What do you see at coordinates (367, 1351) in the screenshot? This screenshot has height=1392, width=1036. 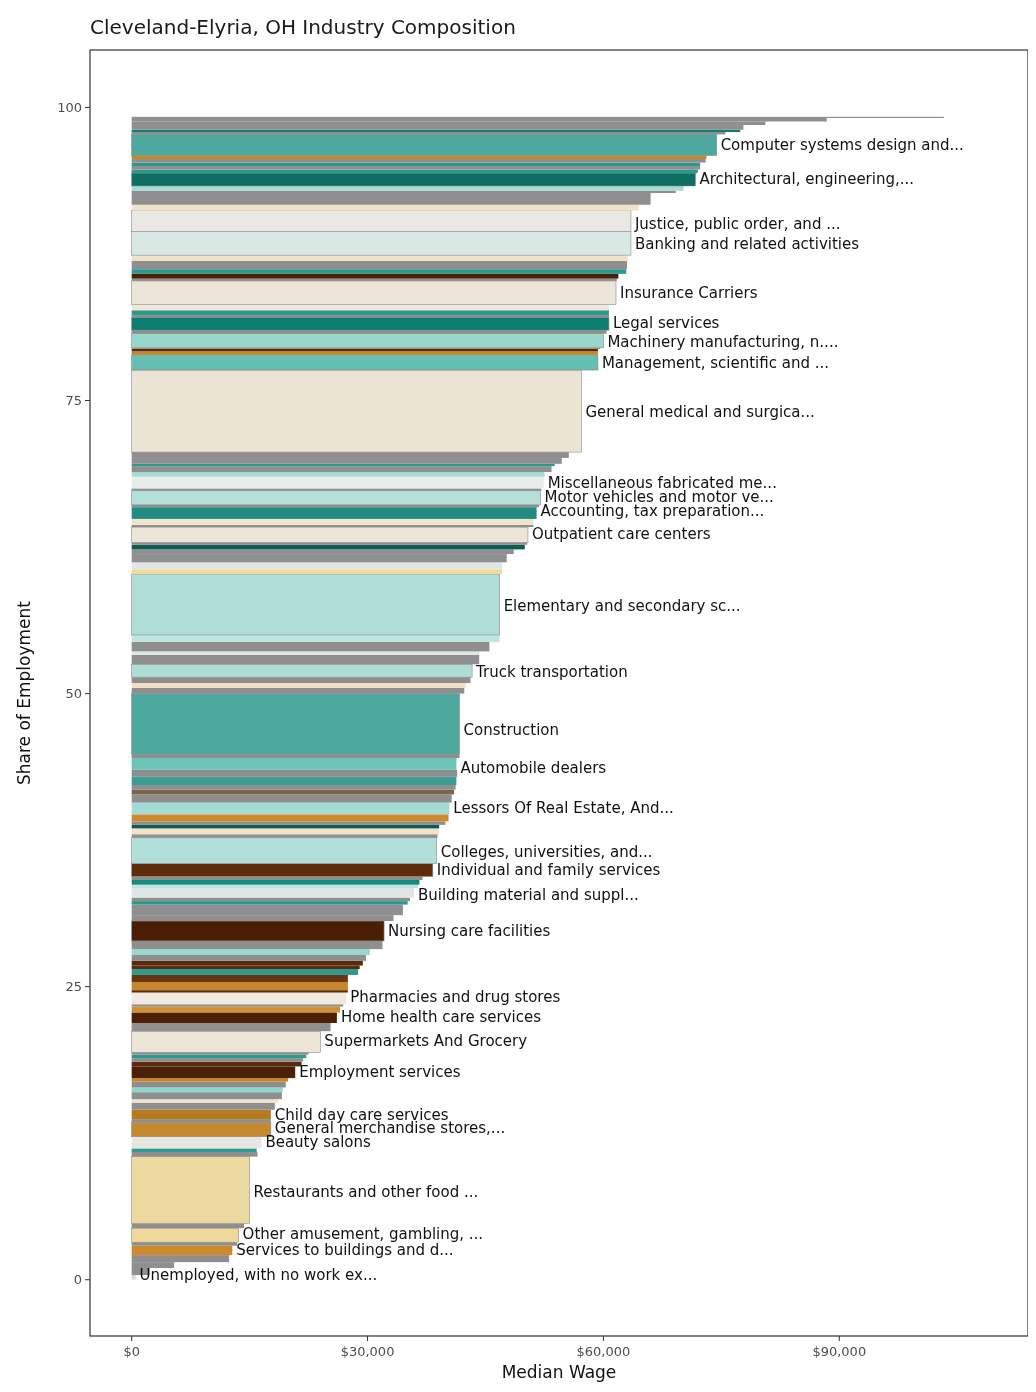 I see `x-tick-label: $30,000` at bounding box center [367, 1351].